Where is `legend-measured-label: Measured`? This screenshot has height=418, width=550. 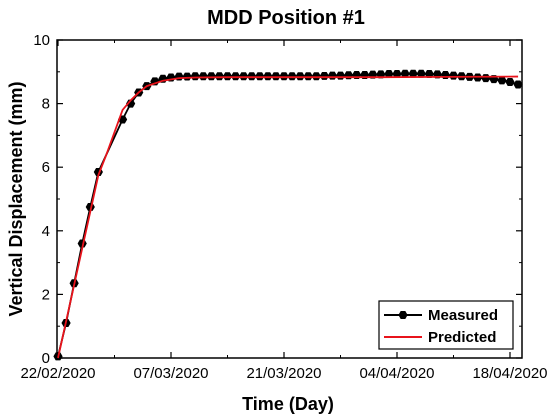 legend-measured-label: Measured is located at coordinates (463, 315).